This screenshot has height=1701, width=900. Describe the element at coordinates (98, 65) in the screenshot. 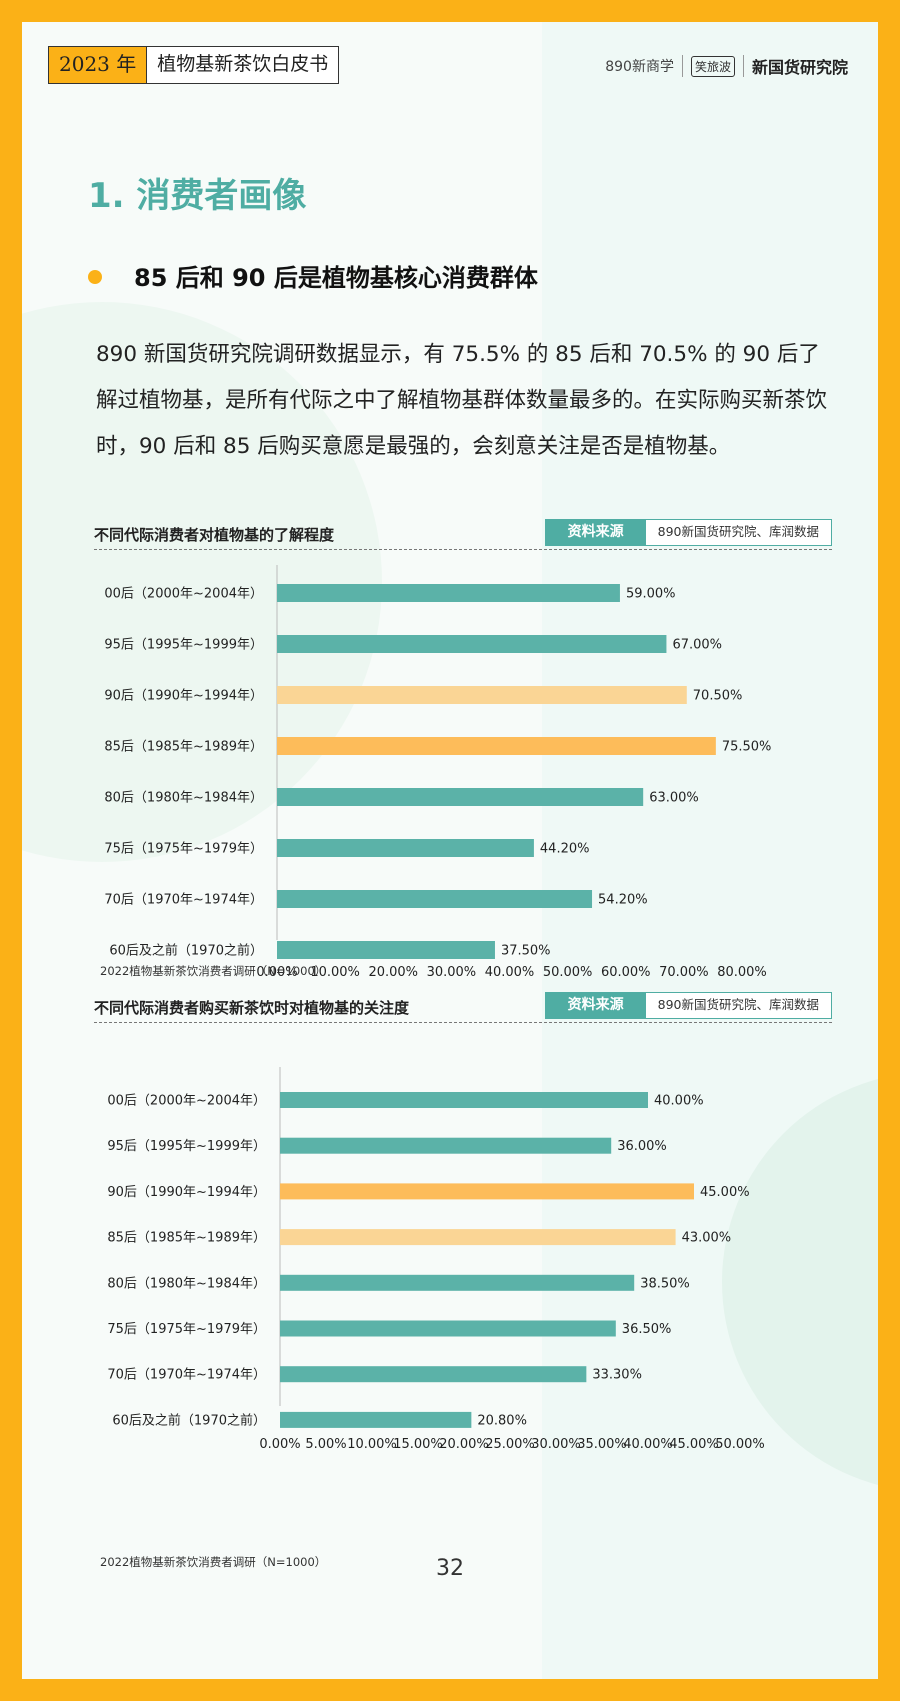

I see `report-year: 2023 年` at that location.